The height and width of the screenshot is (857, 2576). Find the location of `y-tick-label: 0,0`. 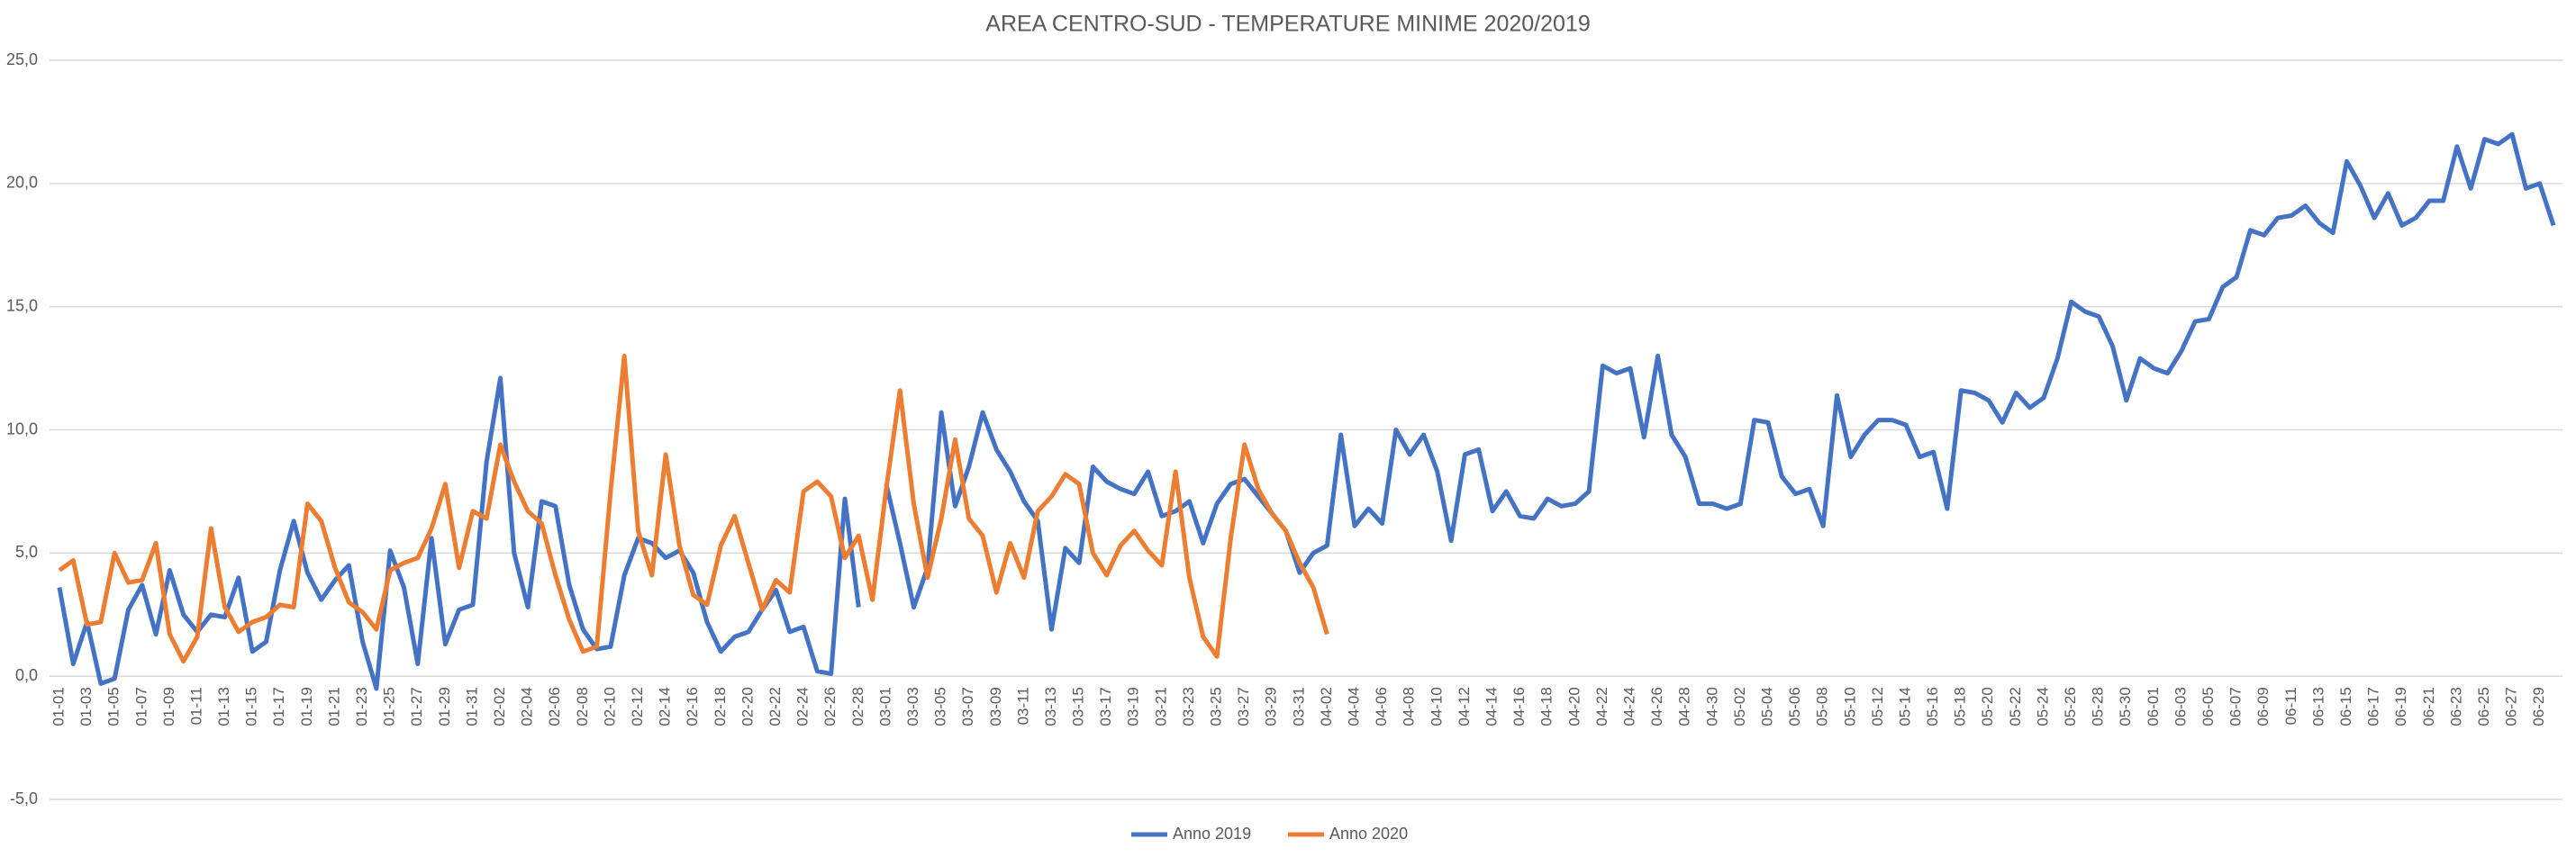

y-tick-label: 0,0 is located at coordinates (27, 675).